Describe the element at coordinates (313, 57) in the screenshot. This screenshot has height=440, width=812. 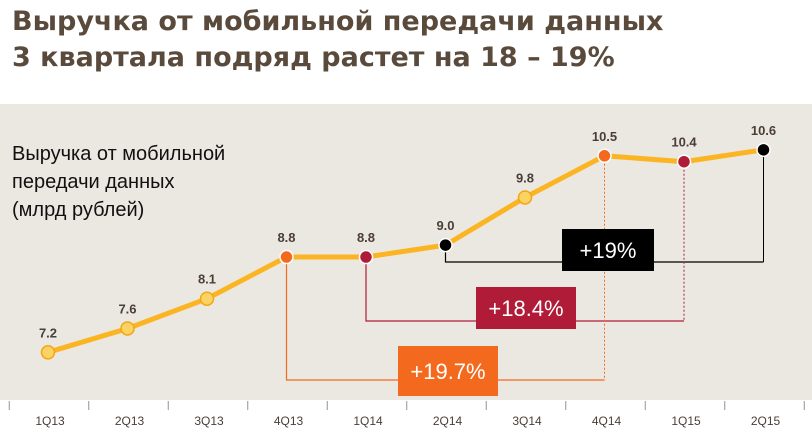
I see `chart-title-line-2: 3 квартала подряд растет на 18 – 19%` at that location.